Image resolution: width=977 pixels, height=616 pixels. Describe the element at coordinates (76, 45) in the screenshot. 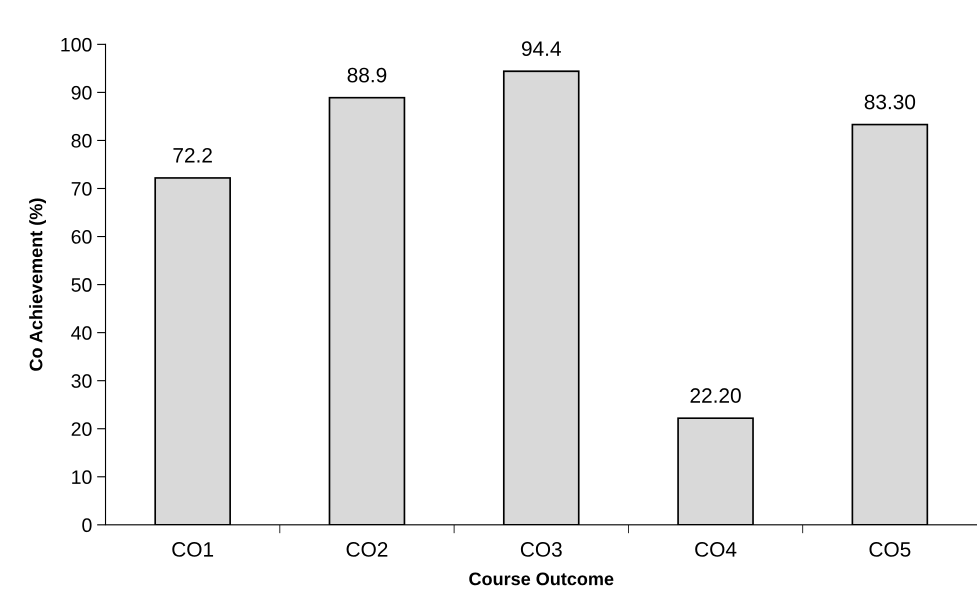

I see `y-tick-label: 100` at that location.